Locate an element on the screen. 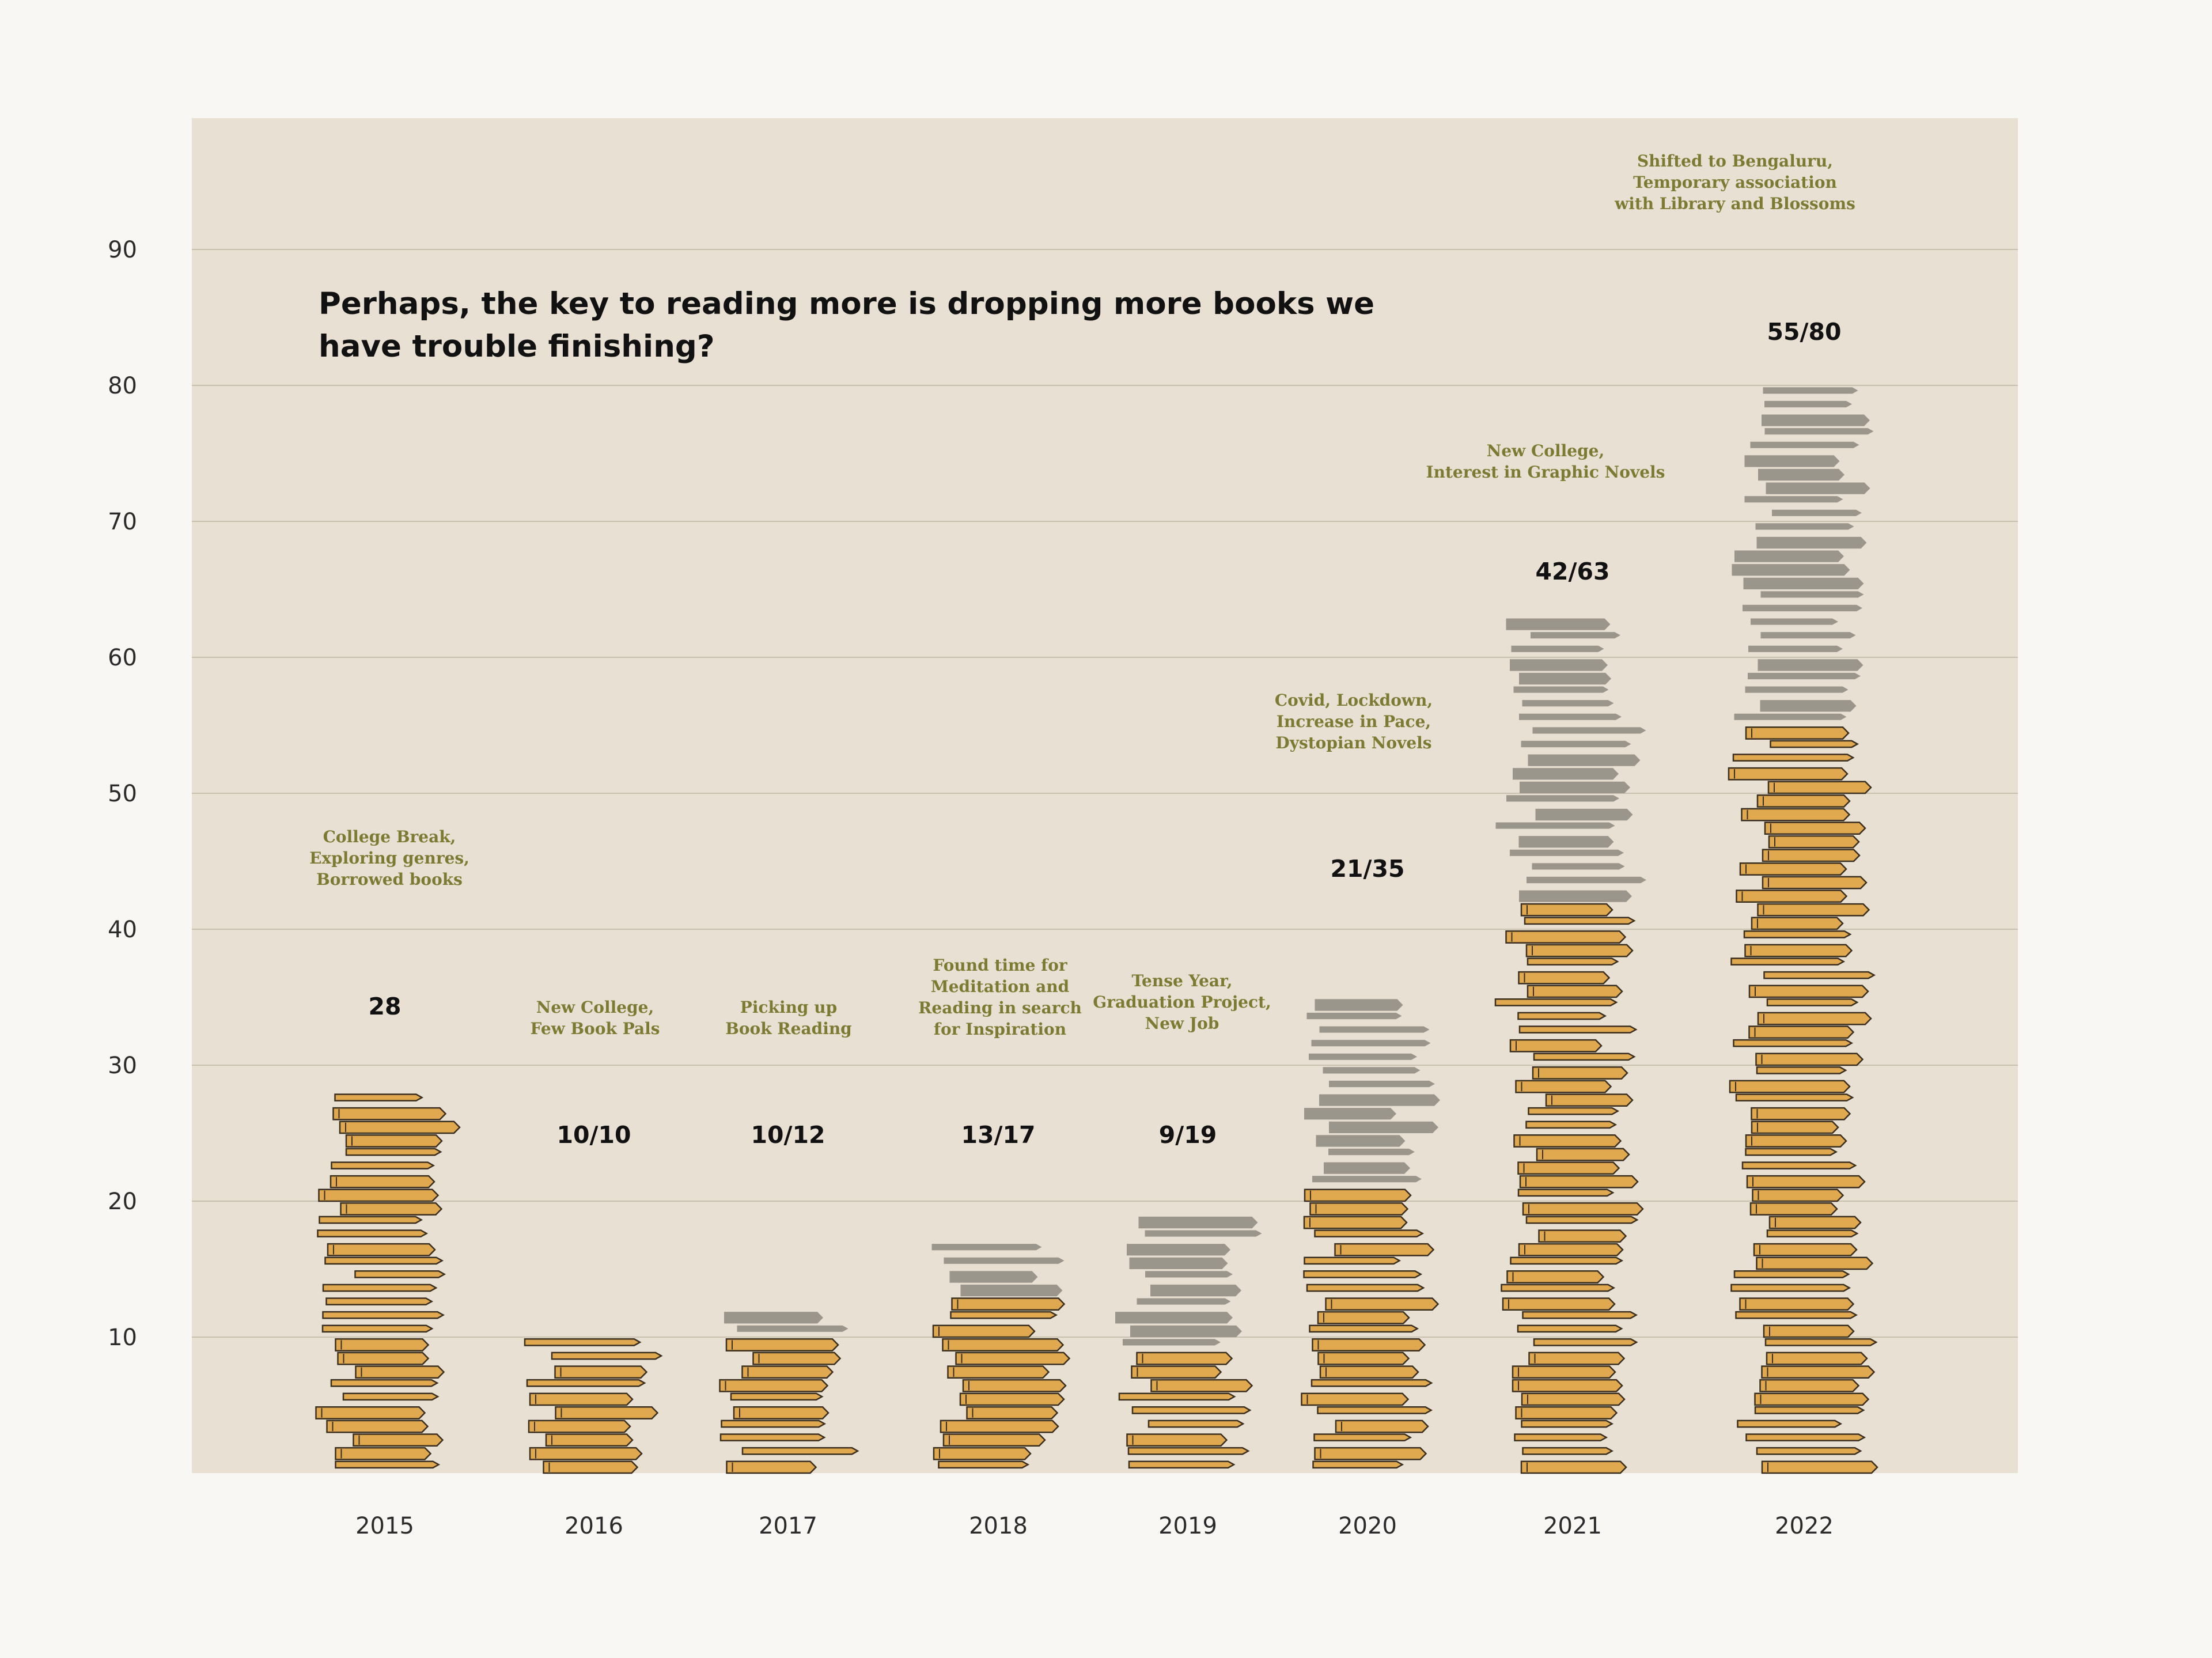 The image size is (2212, 1658). annotation-line: Exploring genres, is located at coordinates (389, 858).